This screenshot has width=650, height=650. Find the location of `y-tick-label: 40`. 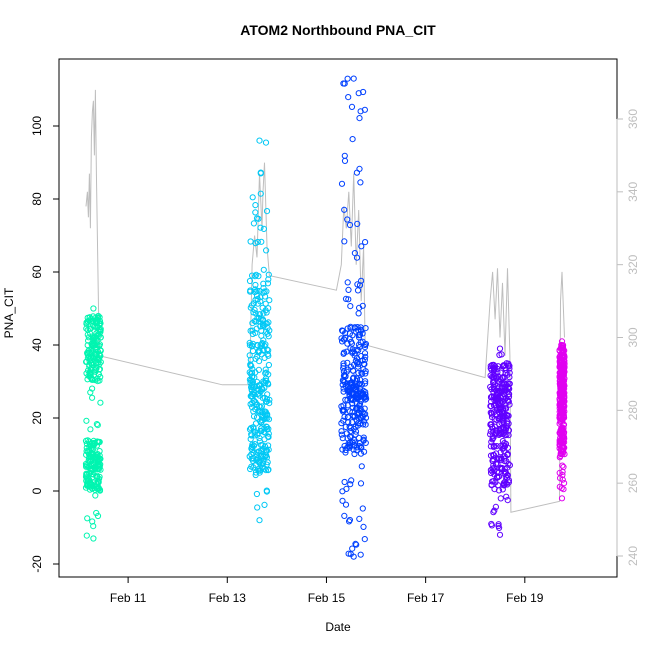

y-tick-label: 40 is located at coordinates (37, 345).